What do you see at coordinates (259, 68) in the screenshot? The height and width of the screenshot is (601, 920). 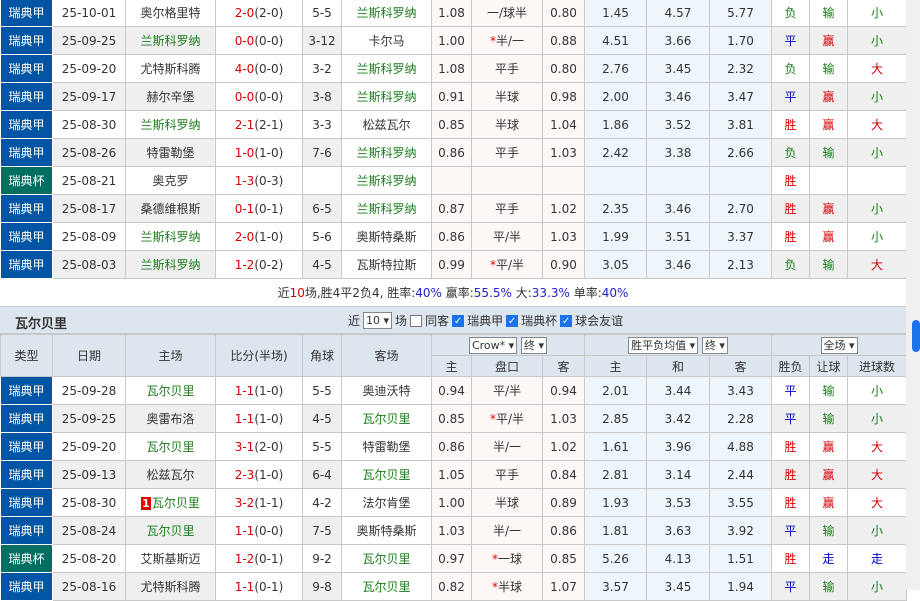 I see `score-cell: 4-0(0-0)` at bounding box center [259, 68].